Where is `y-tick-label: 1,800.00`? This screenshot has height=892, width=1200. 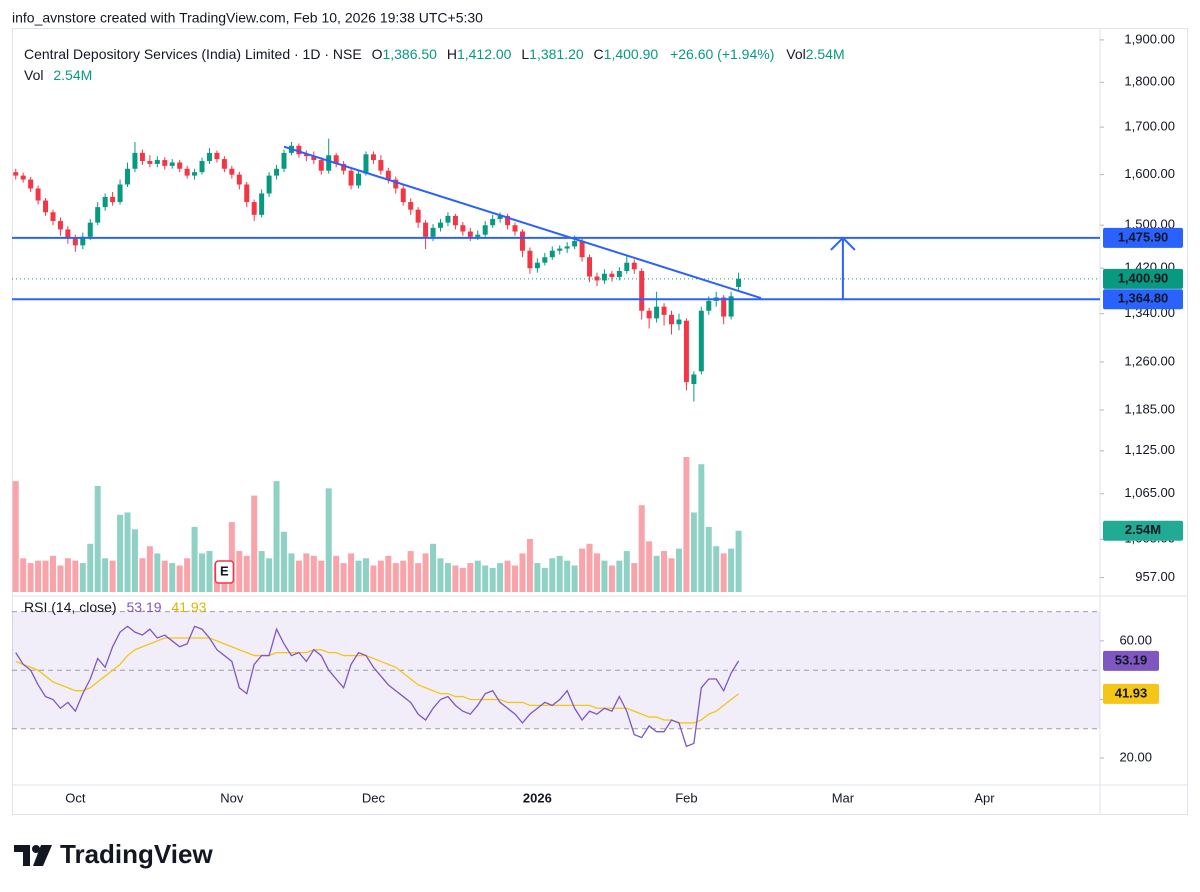
y-tick-label: 1,800.00 is located at coordinates (1149, 81).